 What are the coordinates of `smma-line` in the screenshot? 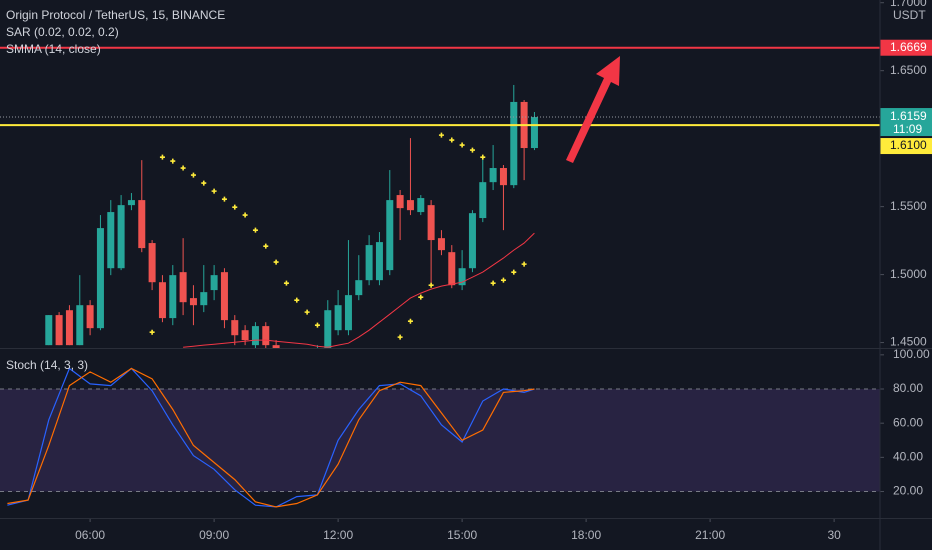 It's located at (359, 290).